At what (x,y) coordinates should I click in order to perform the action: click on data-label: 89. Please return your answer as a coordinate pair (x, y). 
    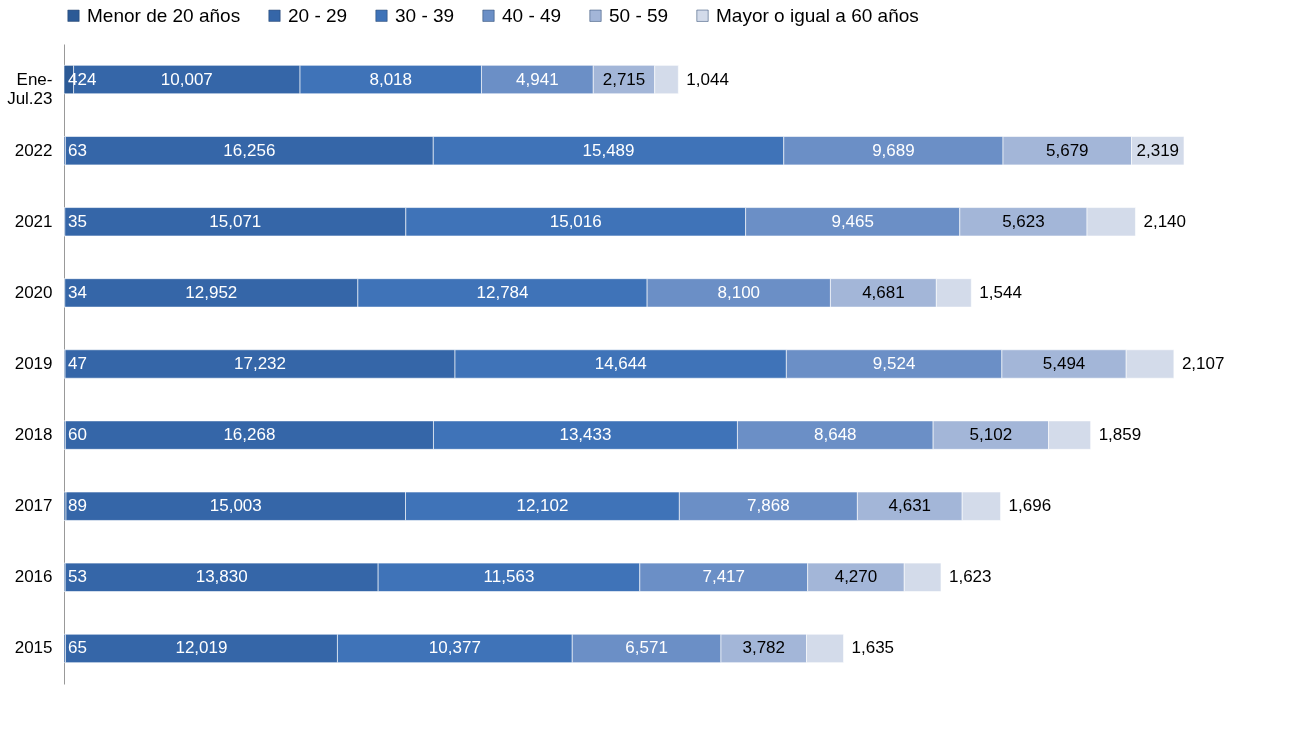
    Looking at the image, I should click on (77, 506).